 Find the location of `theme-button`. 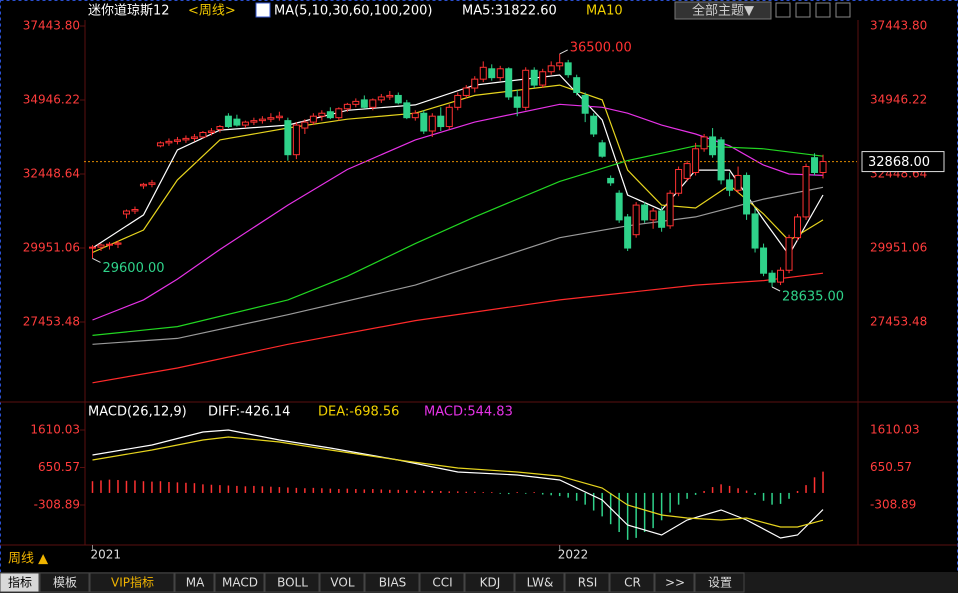

theme-button is located at coordinates (723, 10).